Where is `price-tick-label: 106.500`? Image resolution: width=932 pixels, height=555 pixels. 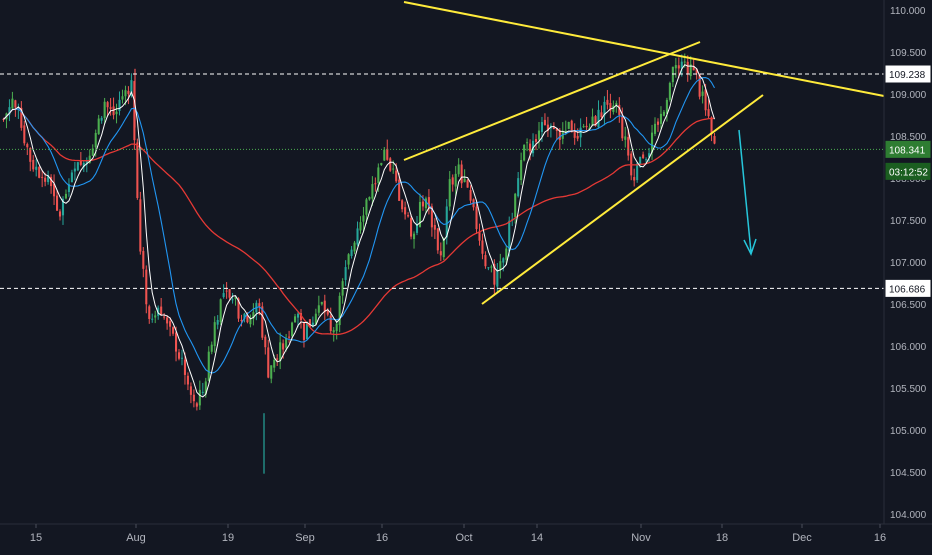 price-tick-label: 106.500 is located at coordinates (908, 305).